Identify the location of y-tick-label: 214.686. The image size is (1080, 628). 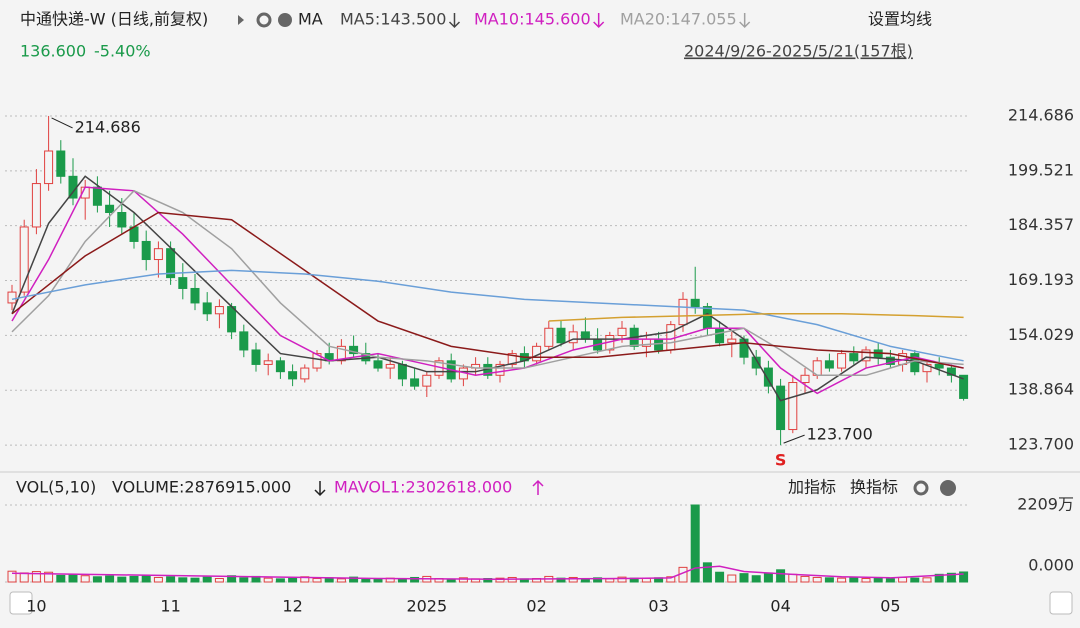
(1041, 114).